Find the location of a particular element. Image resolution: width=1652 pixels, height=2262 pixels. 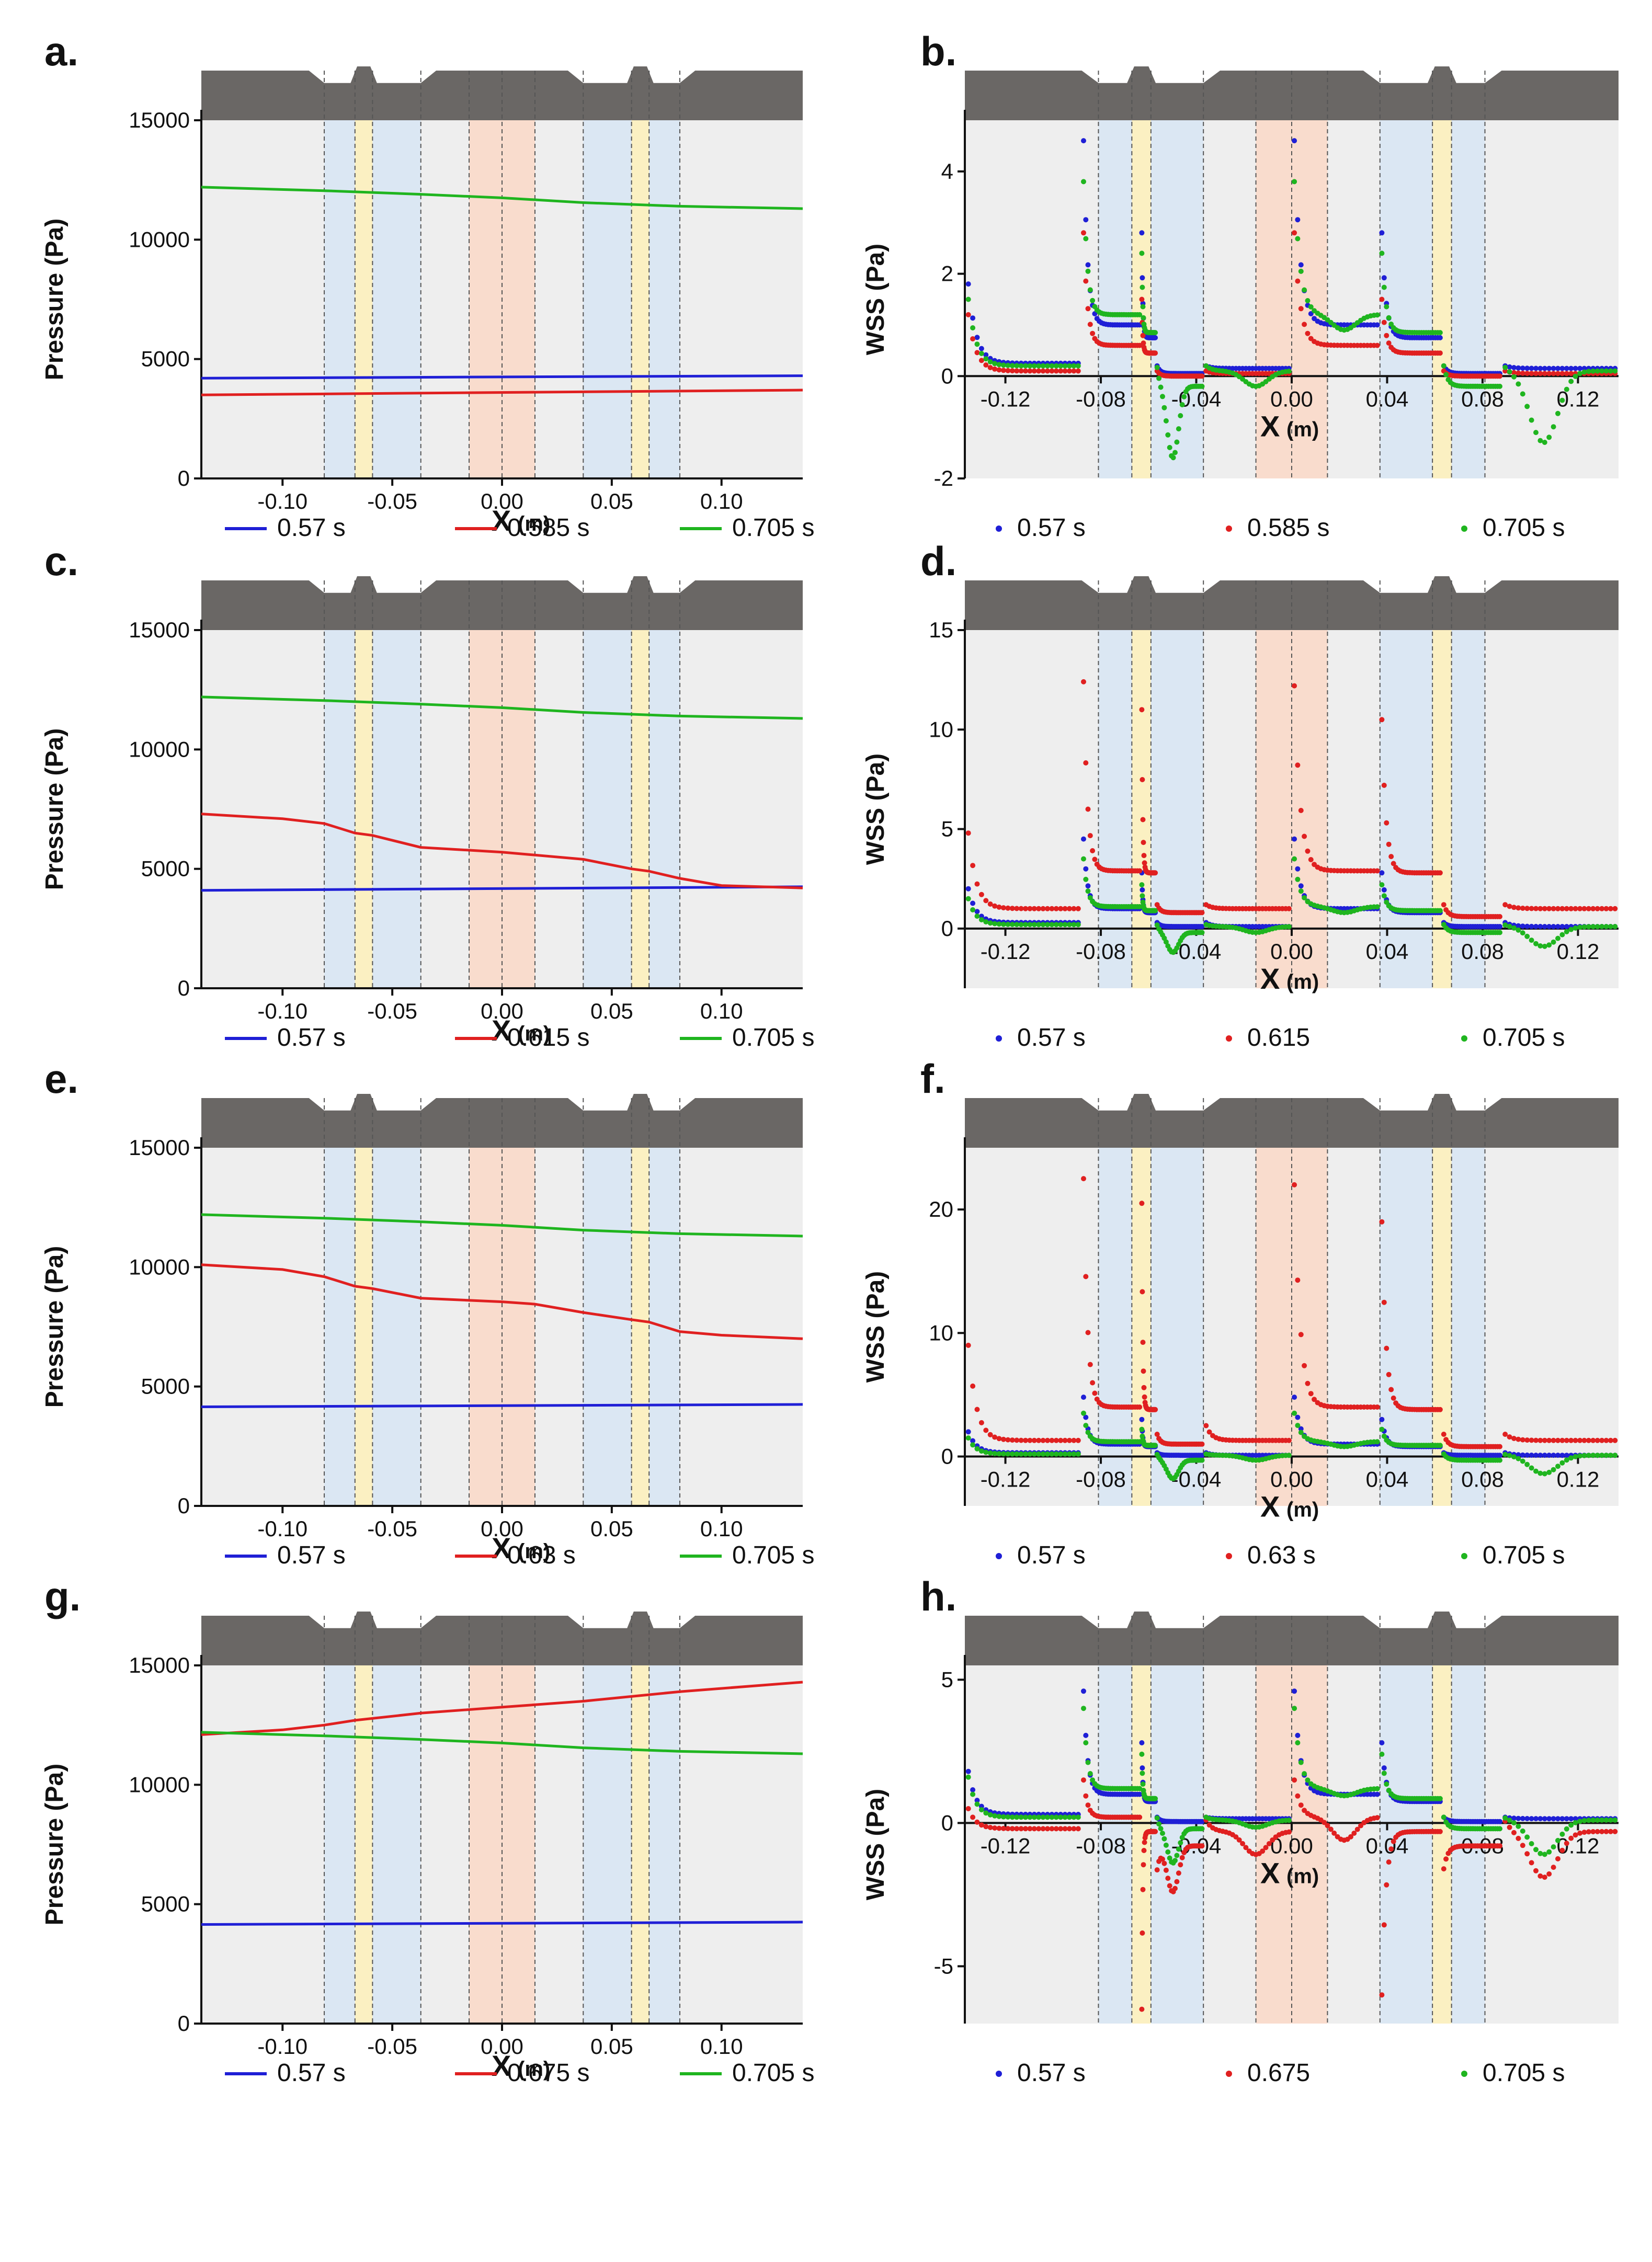

x-tick-label: 0.00 is located at coordinates (1291, 1479).